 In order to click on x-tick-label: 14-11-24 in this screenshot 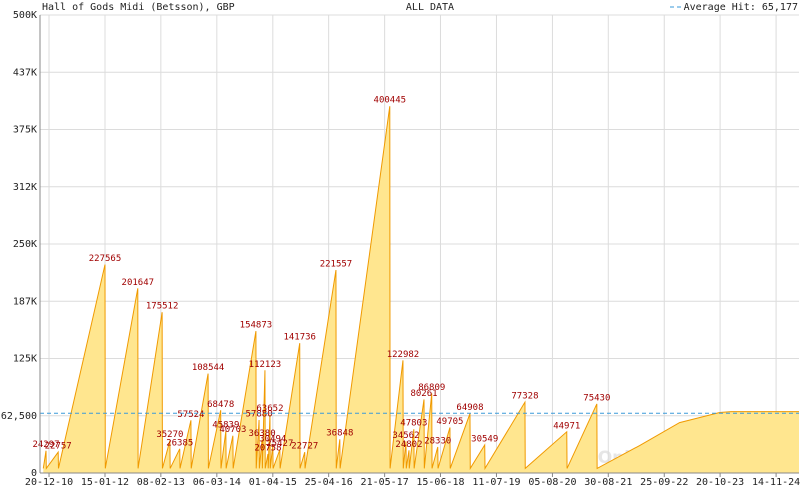, I will do `click(776, 482)`.